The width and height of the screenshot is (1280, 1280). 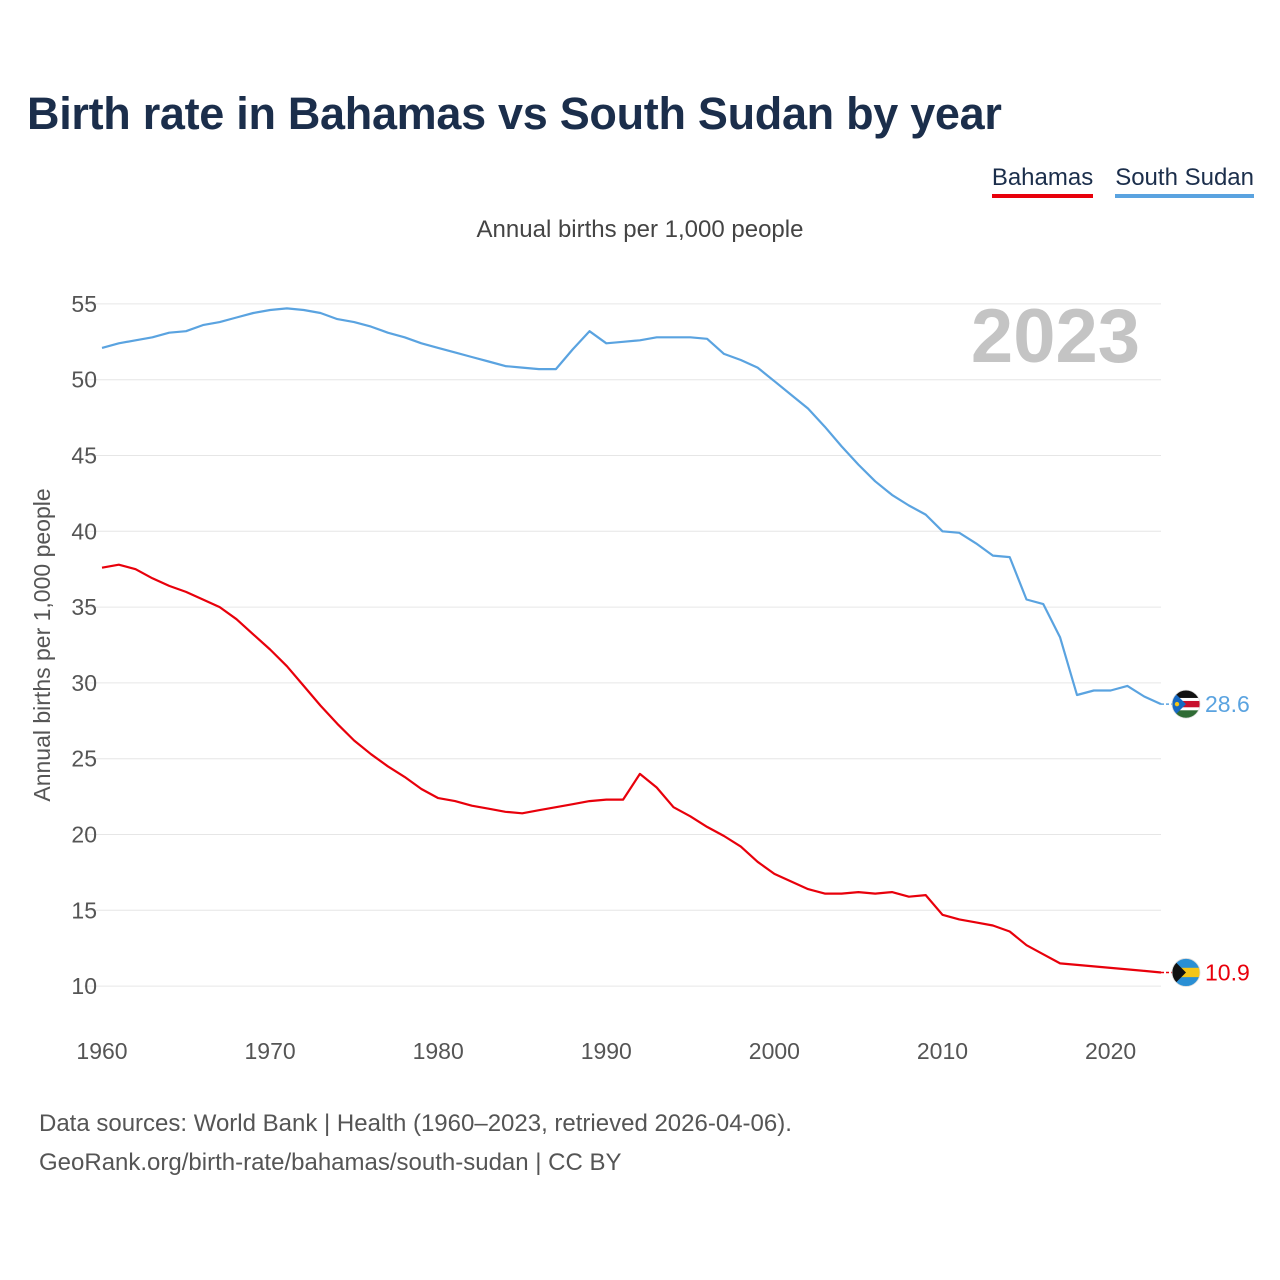 What do you see at coordinates (1227, 704) in the screenshot?
I see `end-value-label-south-sudan: 28.6` at bounding box center [1227, 704].